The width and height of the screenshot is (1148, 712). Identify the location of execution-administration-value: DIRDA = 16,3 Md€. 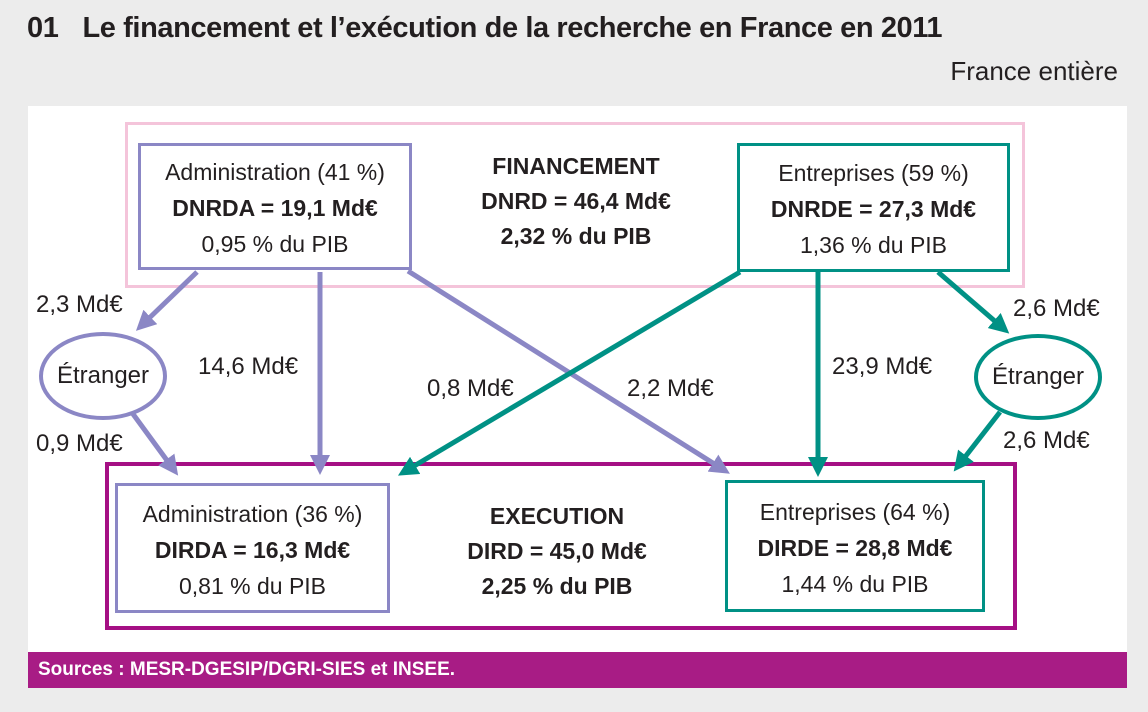
(252, 550).